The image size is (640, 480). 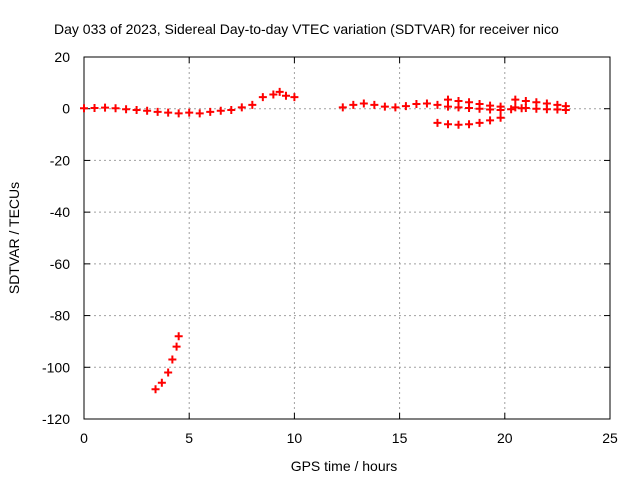 I want to click on y-tick-label: -80, so click(x=60, y=316).